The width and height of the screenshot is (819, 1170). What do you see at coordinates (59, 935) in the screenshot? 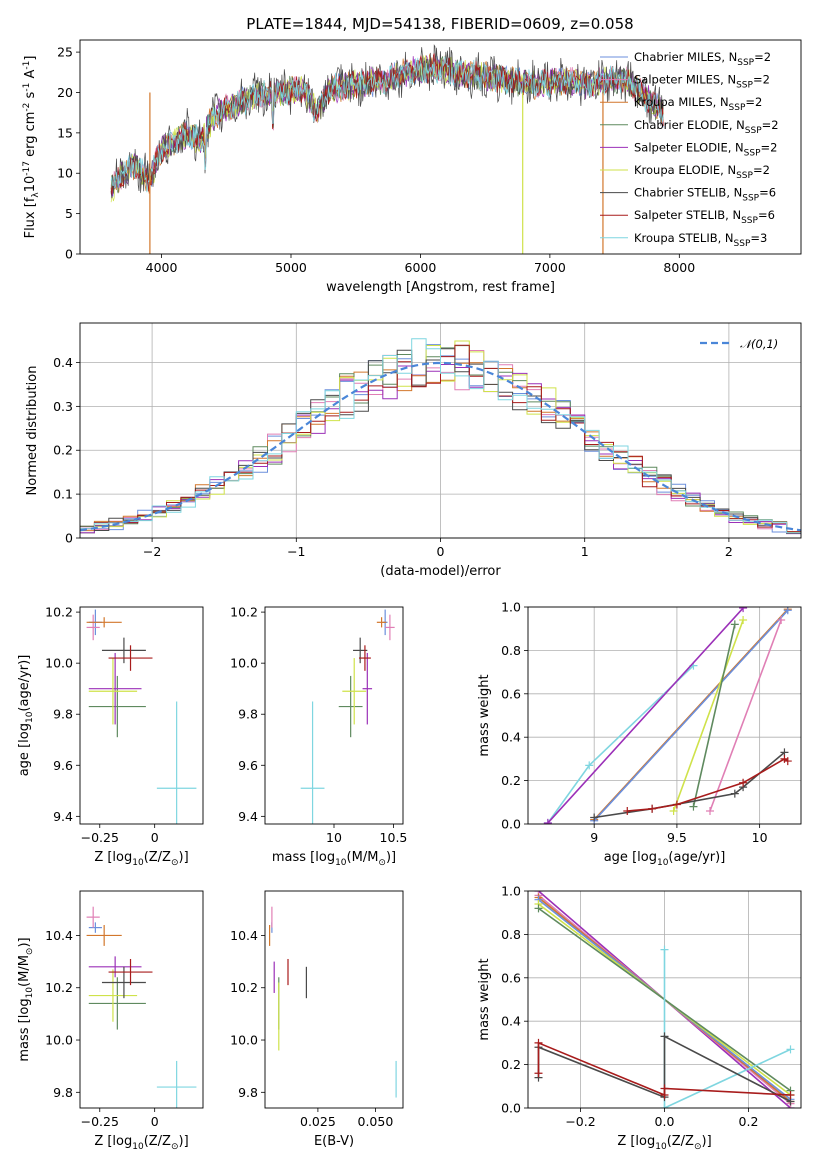
I see `y-tick-label: 10.4` at bounding box center [59, 935].